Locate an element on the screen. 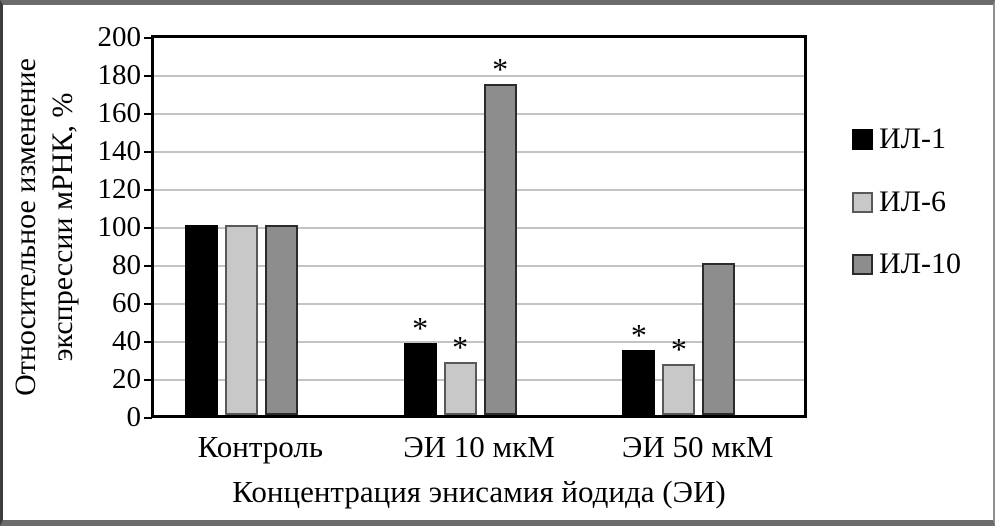  bar-ИЛ-10-ЭИ 10 мкМ is located at coordinates (500, 249).